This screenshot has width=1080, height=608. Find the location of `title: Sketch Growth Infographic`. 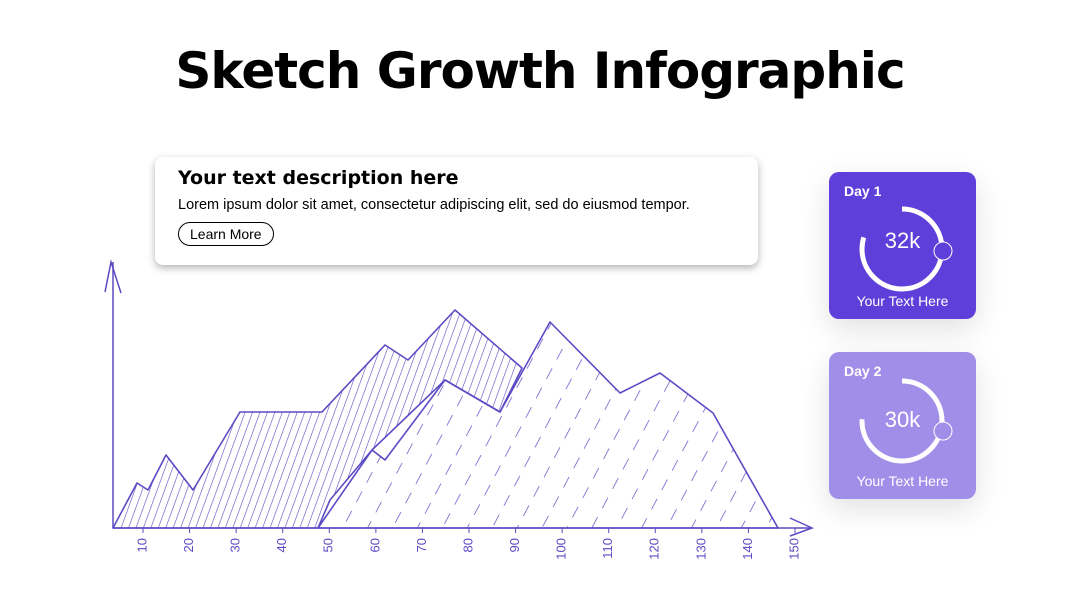

title: Sketch Growth Infographic is located at coordinates (540, 71).